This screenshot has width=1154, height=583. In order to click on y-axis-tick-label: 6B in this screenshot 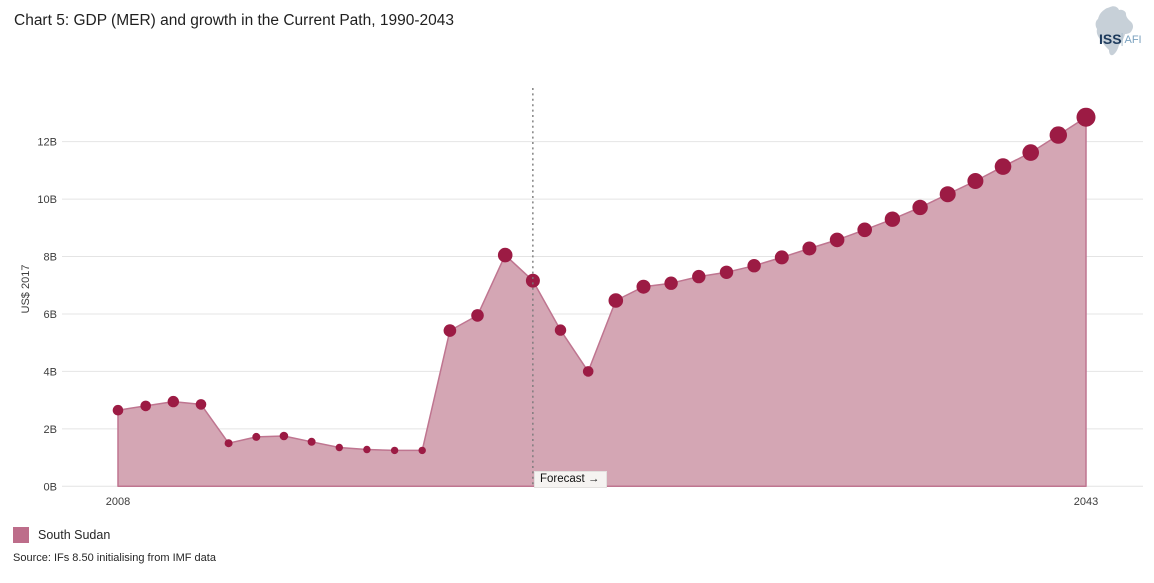, I will do `click(50, 315)`.